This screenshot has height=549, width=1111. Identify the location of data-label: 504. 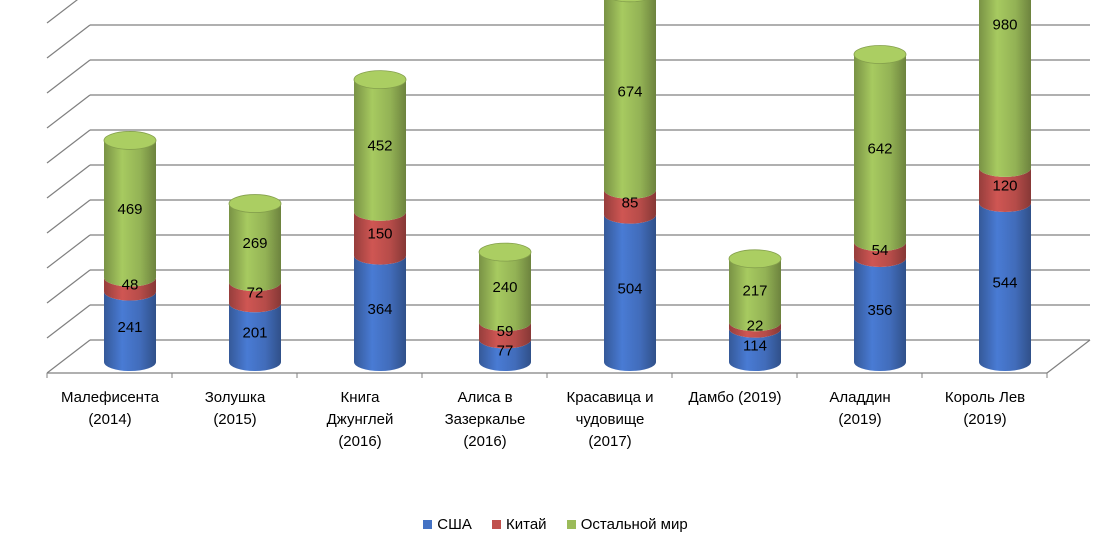
(629, 288).